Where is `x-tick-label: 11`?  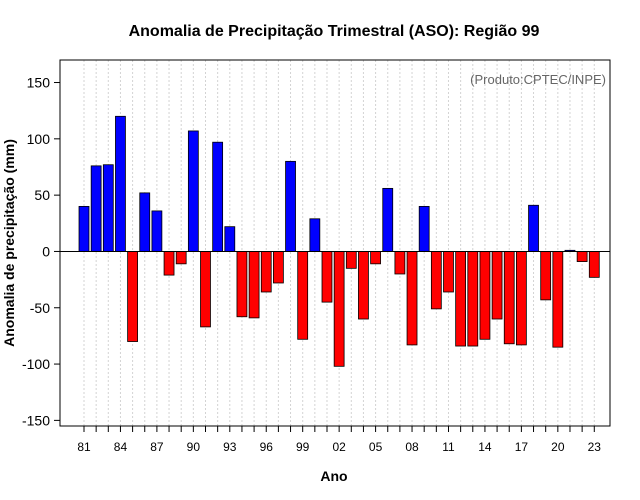
x-tick-label: 11 is located at coordinates (448, 447).